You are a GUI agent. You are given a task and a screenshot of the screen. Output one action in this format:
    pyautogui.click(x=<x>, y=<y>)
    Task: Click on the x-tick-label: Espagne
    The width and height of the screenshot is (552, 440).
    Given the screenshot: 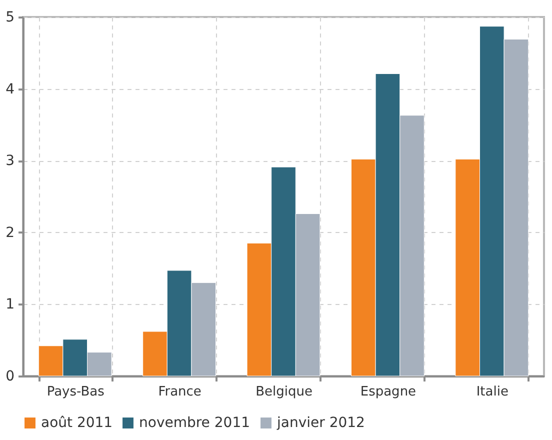 What is the action you would take?
    pyautogui.click(x=388, y=392)
    